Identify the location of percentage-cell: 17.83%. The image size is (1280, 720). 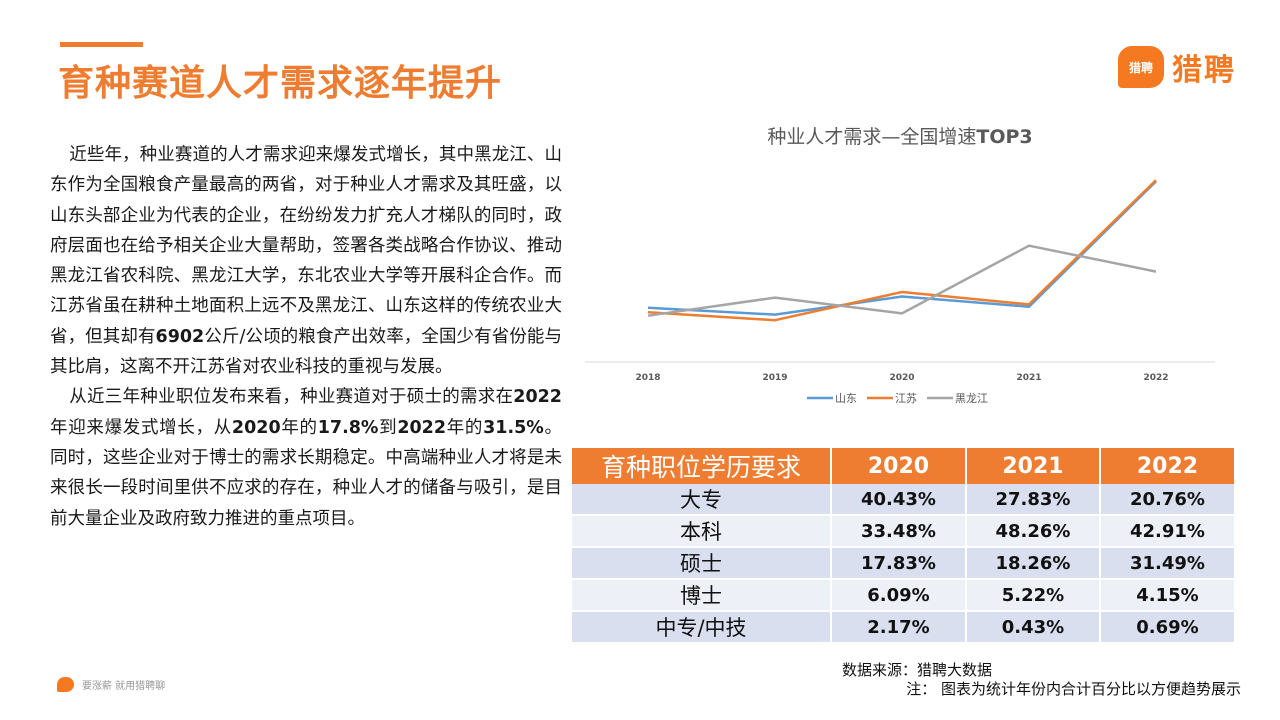
(899, 563).